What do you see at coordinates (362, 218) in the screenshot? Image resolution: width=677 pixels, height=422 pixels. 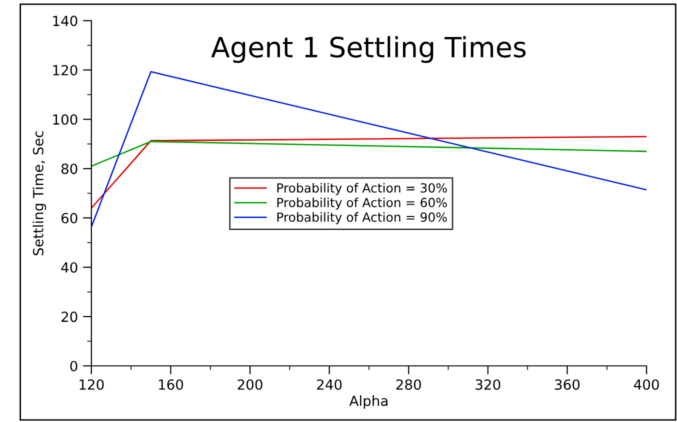 I see `legend-label: Probability of Action = 90%` at bounding box center [362, 218].